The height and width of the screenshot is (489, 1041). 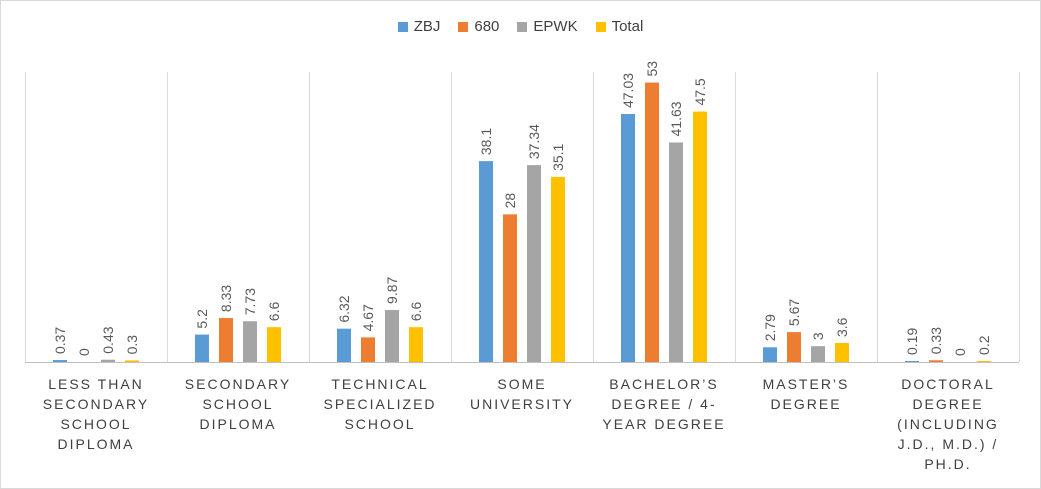 What do you see at coordinates (521, 394) in the screenshot?
I see `category-label-some-university: SOME UNIVERSITY` at bounding box center [521, 394].